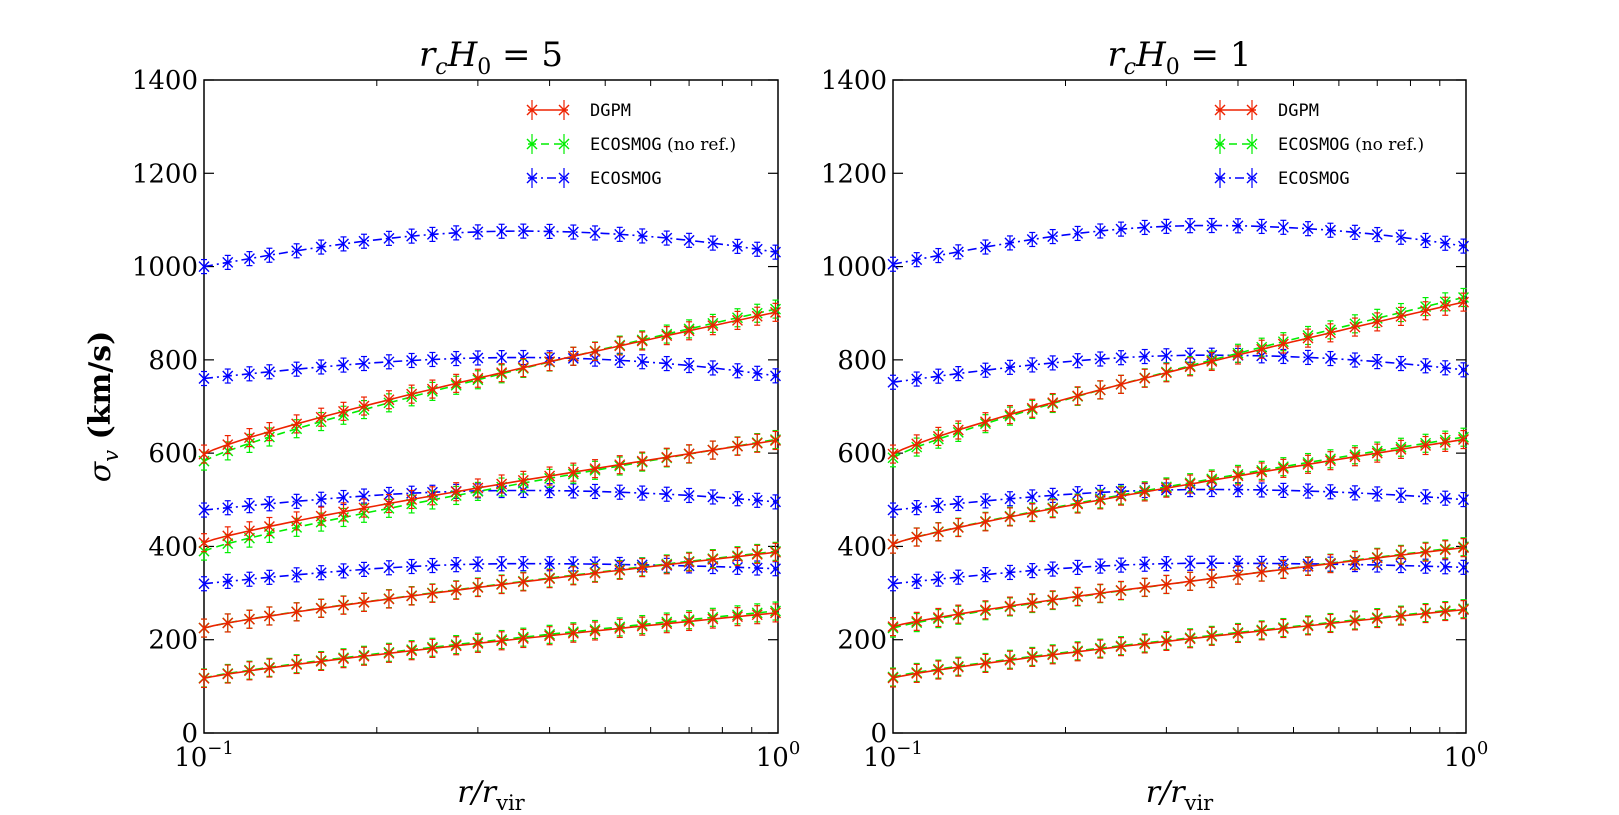  What do you see at coordinates (893, 755) in the screenshot?
I see `x-tick-label: 10−1` at bounding box center [893, 755].